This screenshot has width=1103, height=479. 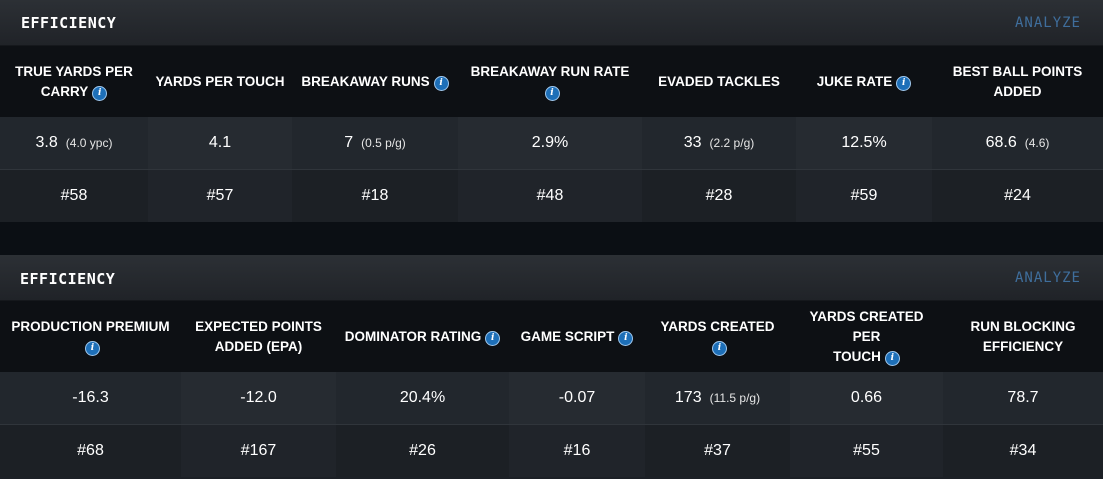 What do you see at coordinates (550, 196) in the screenshot?
I see `metric-rank: #48` at bounding box center [550, 196].